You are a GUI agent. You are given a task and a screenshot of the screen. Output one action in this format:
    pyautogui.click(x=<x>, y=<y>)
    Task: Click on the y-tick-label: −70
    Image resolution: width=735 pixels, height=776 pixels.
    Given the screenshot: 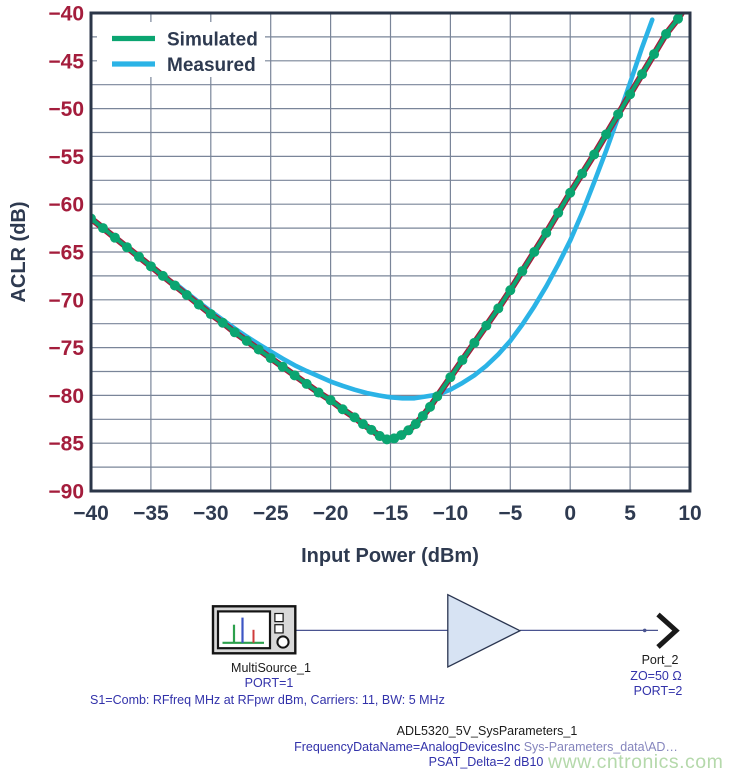 What is the action you would take?
    pyautogui.click(x=66, y=300)
    